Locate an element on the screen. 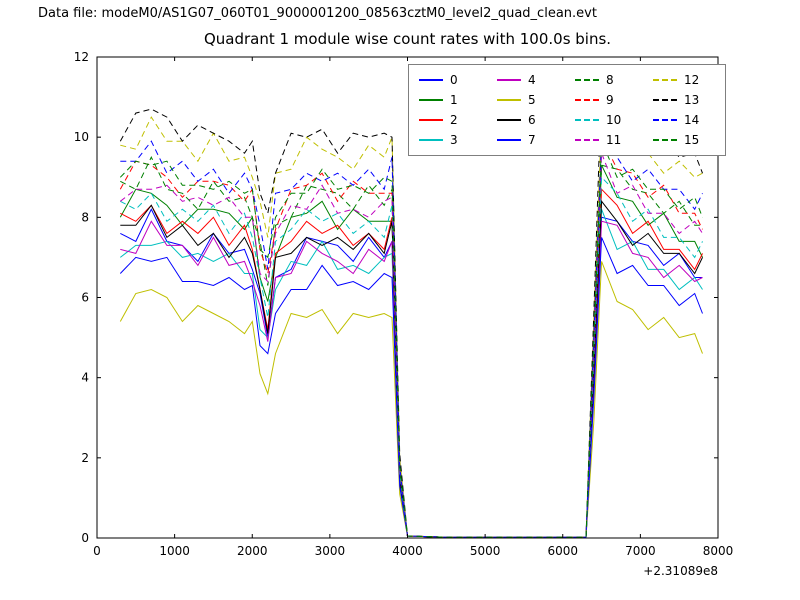 The image size is (800, 600). legend-item-13: 13 is located at coordinates (684, 100).